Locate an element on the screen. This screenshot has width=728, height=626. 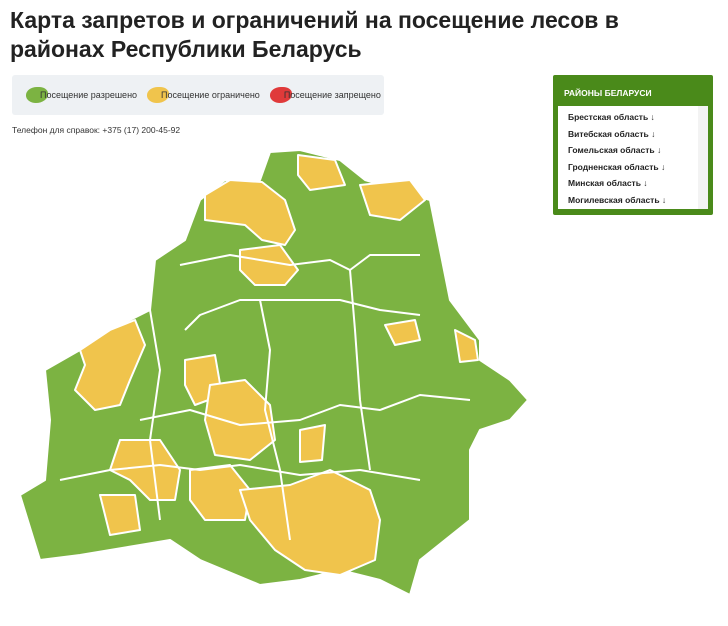
scrollbar is located at coordinates (703, 157).